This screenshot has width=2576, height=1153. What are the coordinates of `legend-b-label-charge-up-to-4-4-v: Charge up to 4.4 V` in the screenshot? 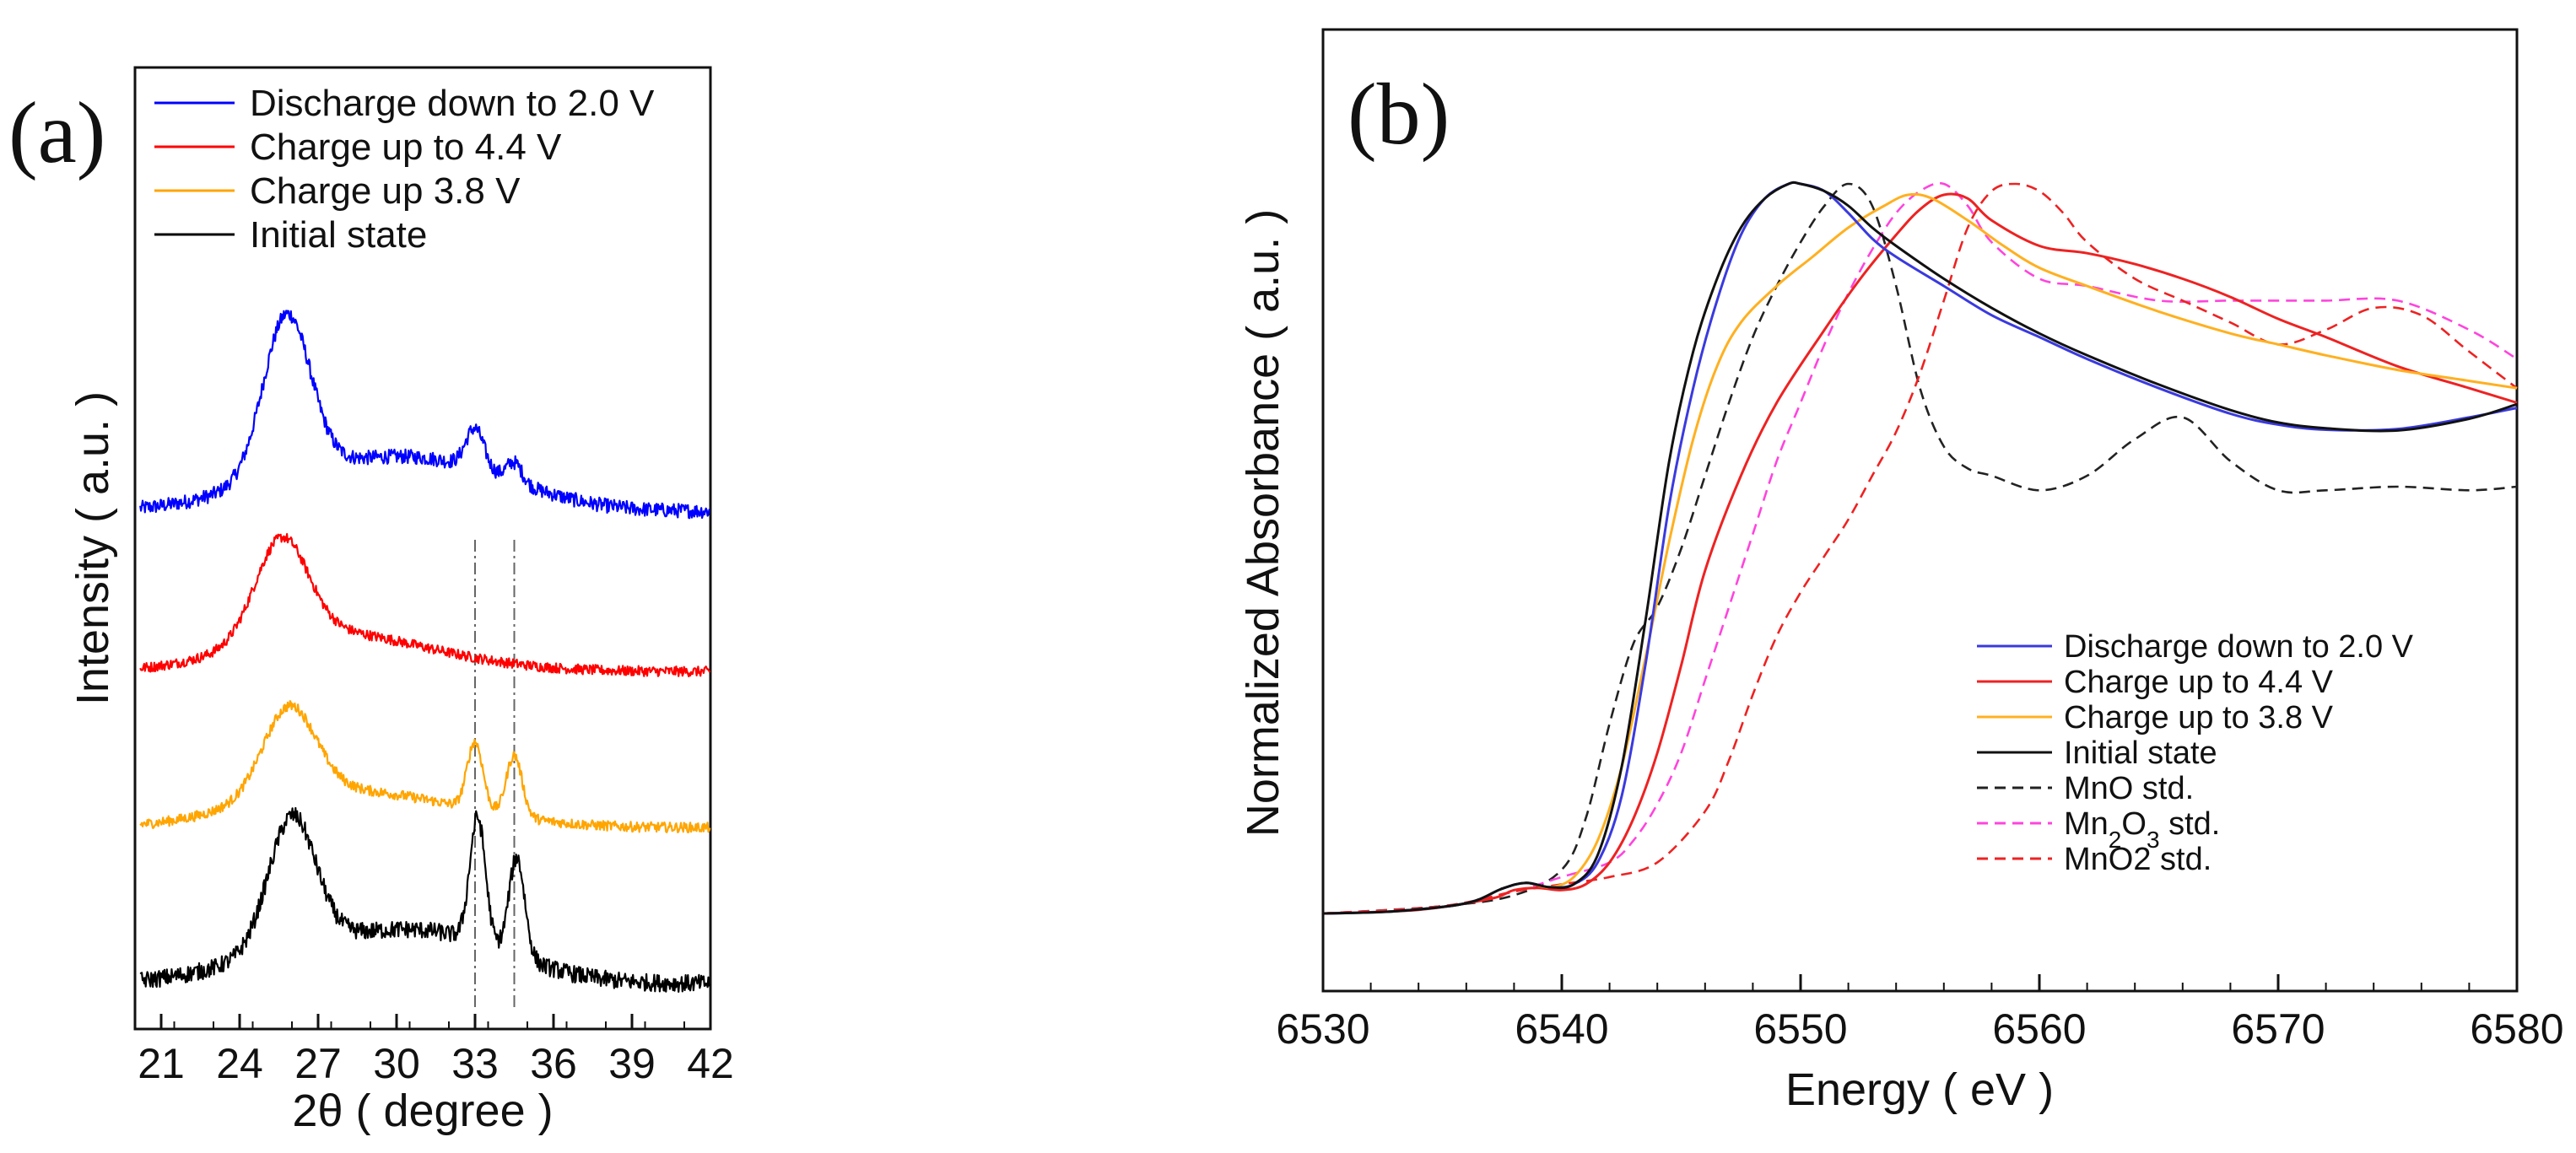 It's located at (2199, 682).